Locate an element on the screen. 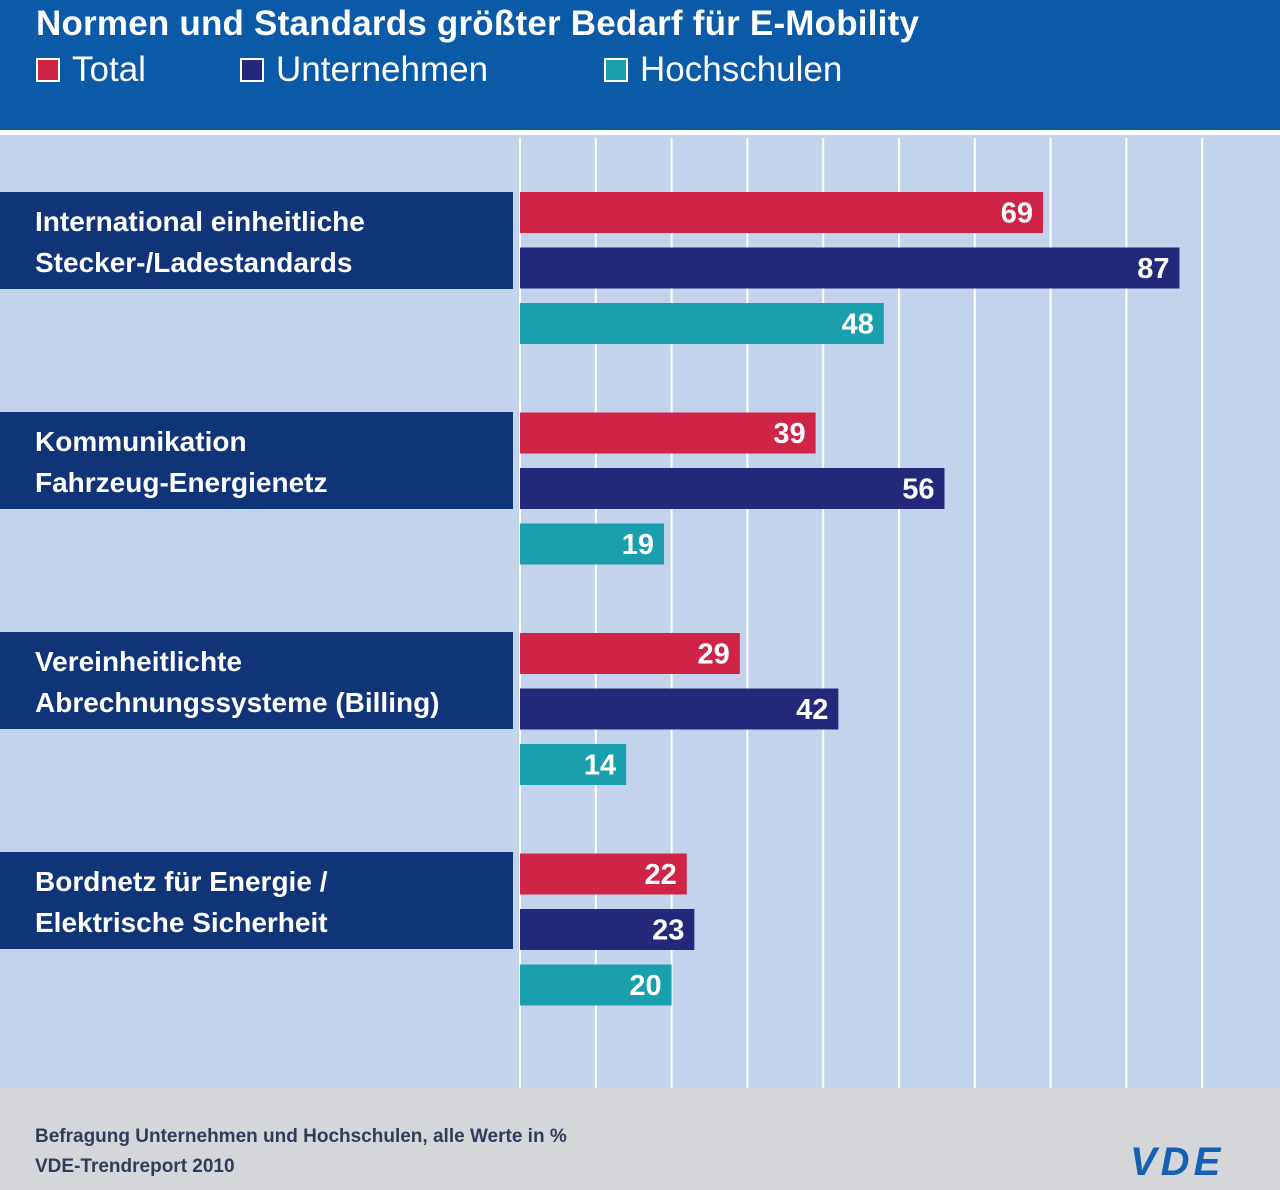 Image resolution: width=1280 pixels, height=1190 pixels. category-label-2-line-1: Vereinheitlichte is located at coordinates (138, 661).